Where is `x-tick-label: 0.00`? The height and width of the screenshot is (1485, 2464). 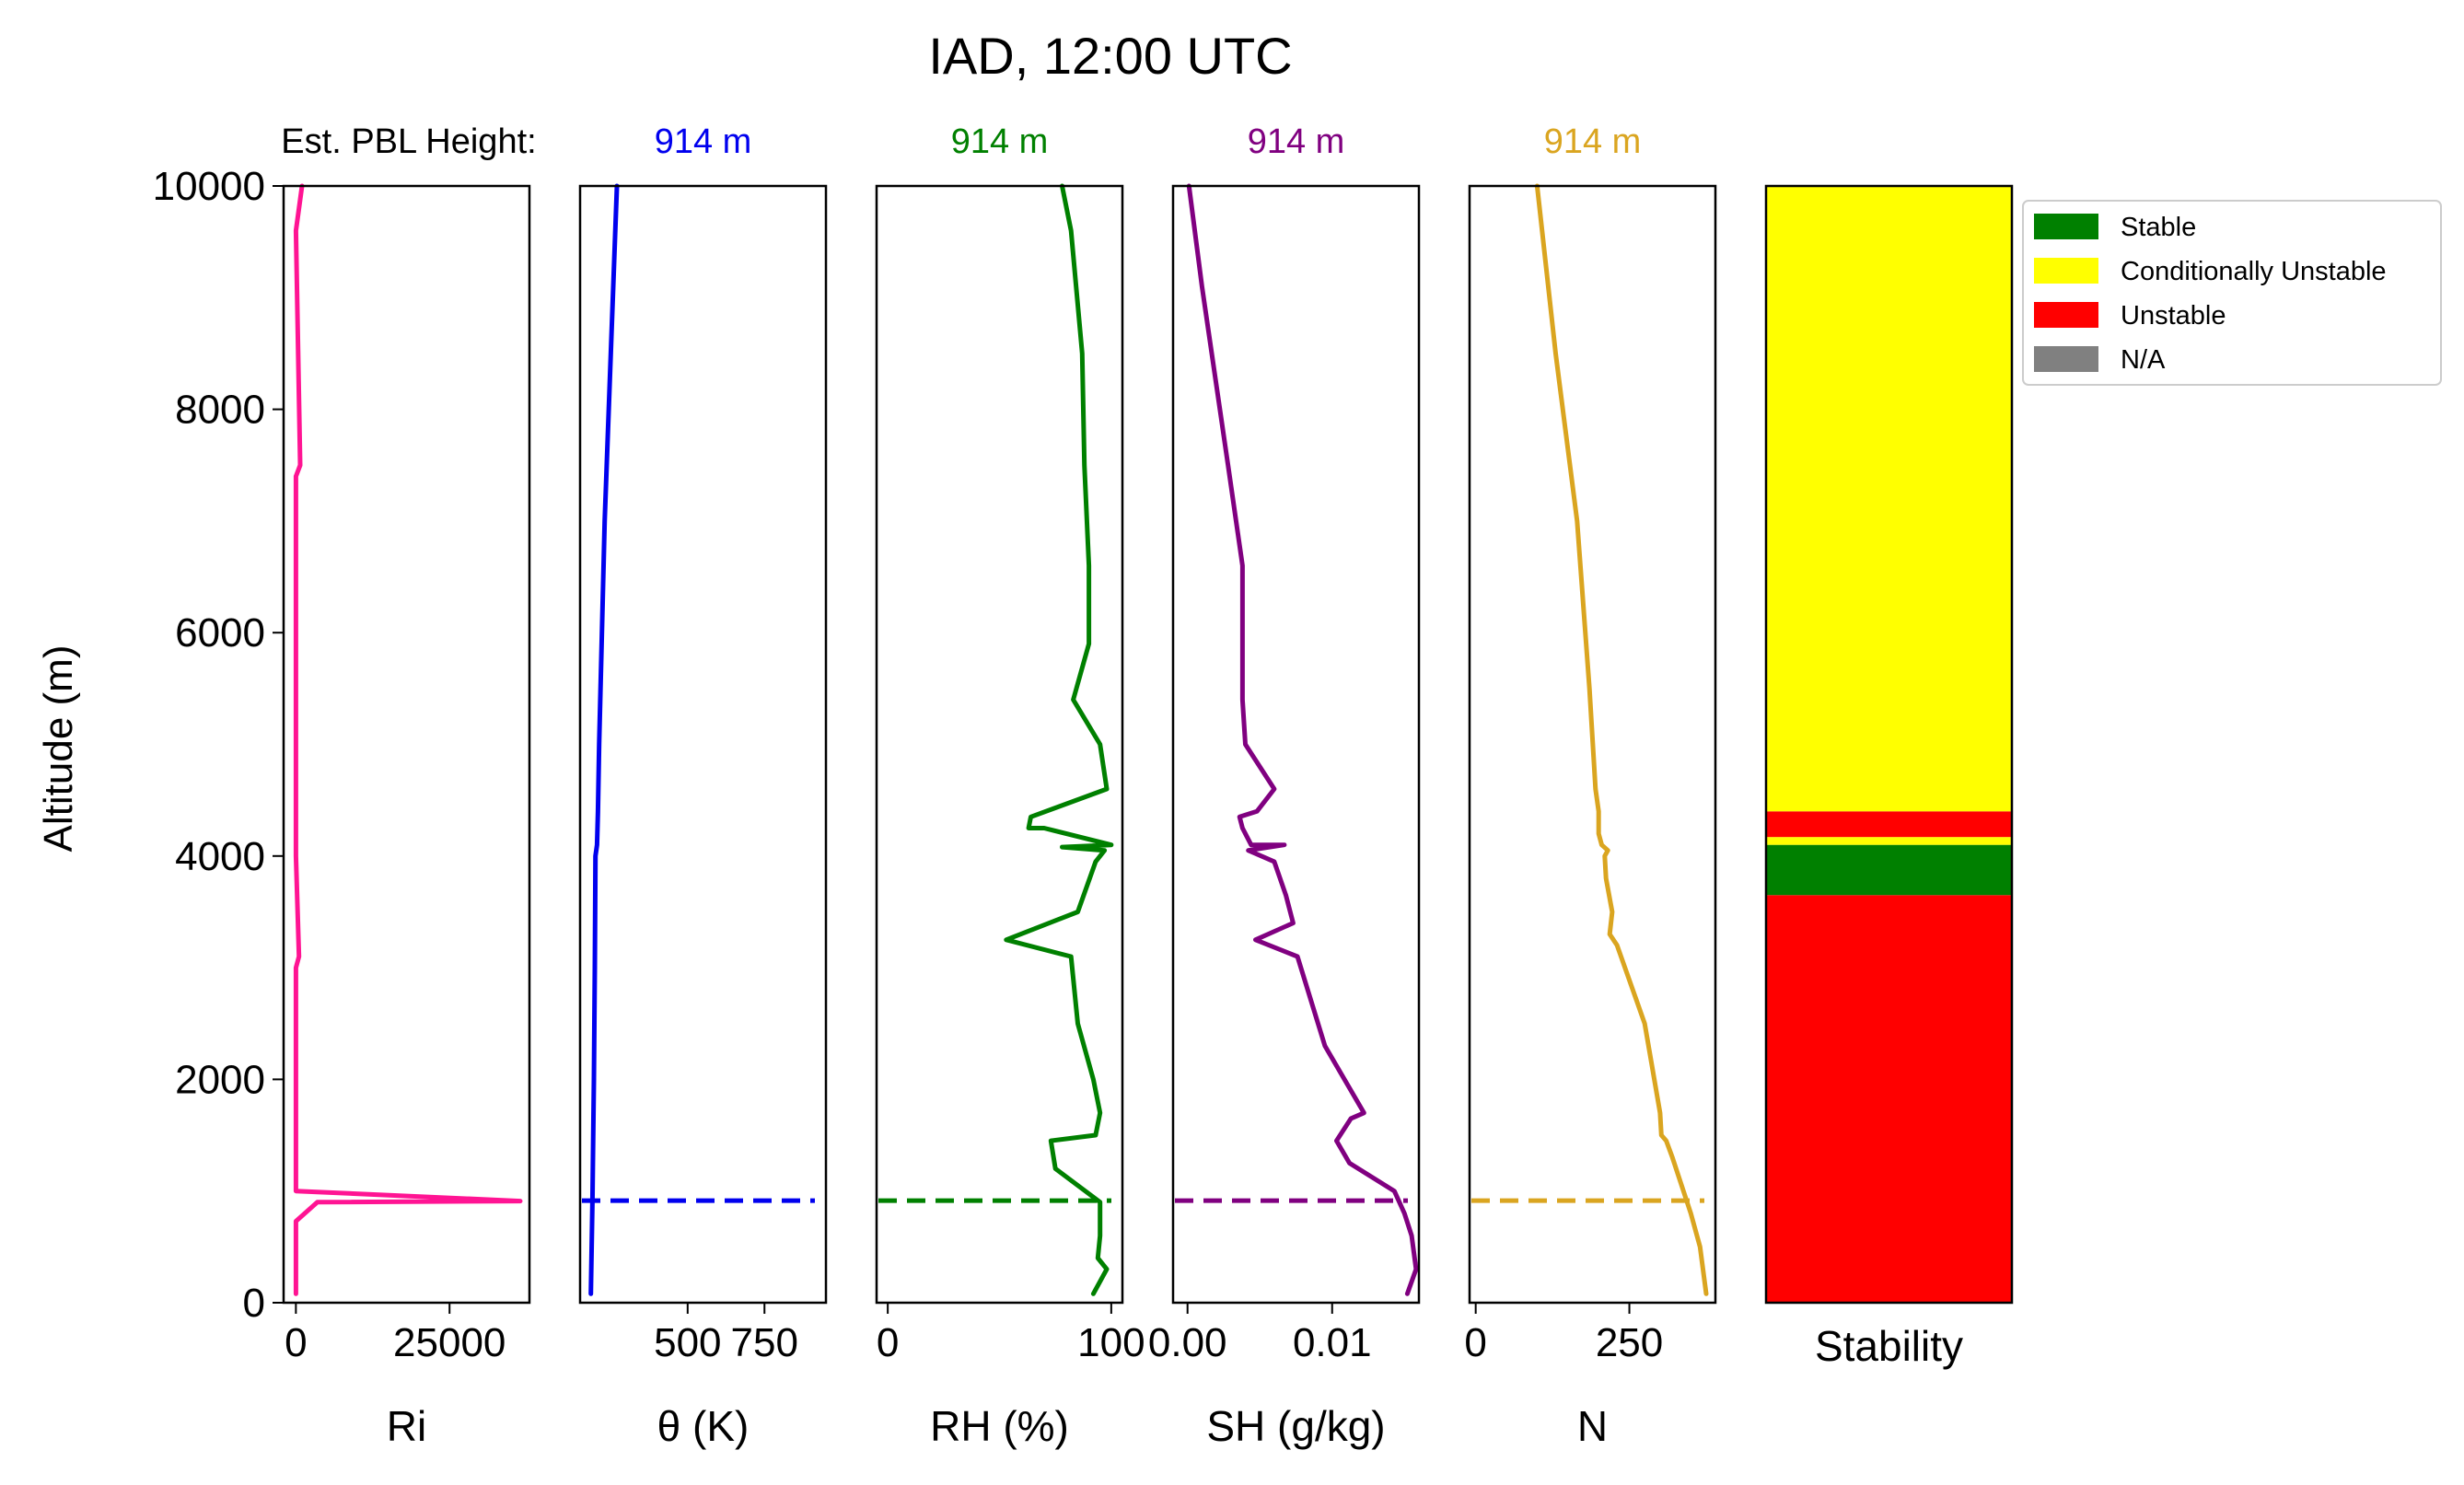
x-tick-label: 0.00 is located at coordinates (1187, 1342).